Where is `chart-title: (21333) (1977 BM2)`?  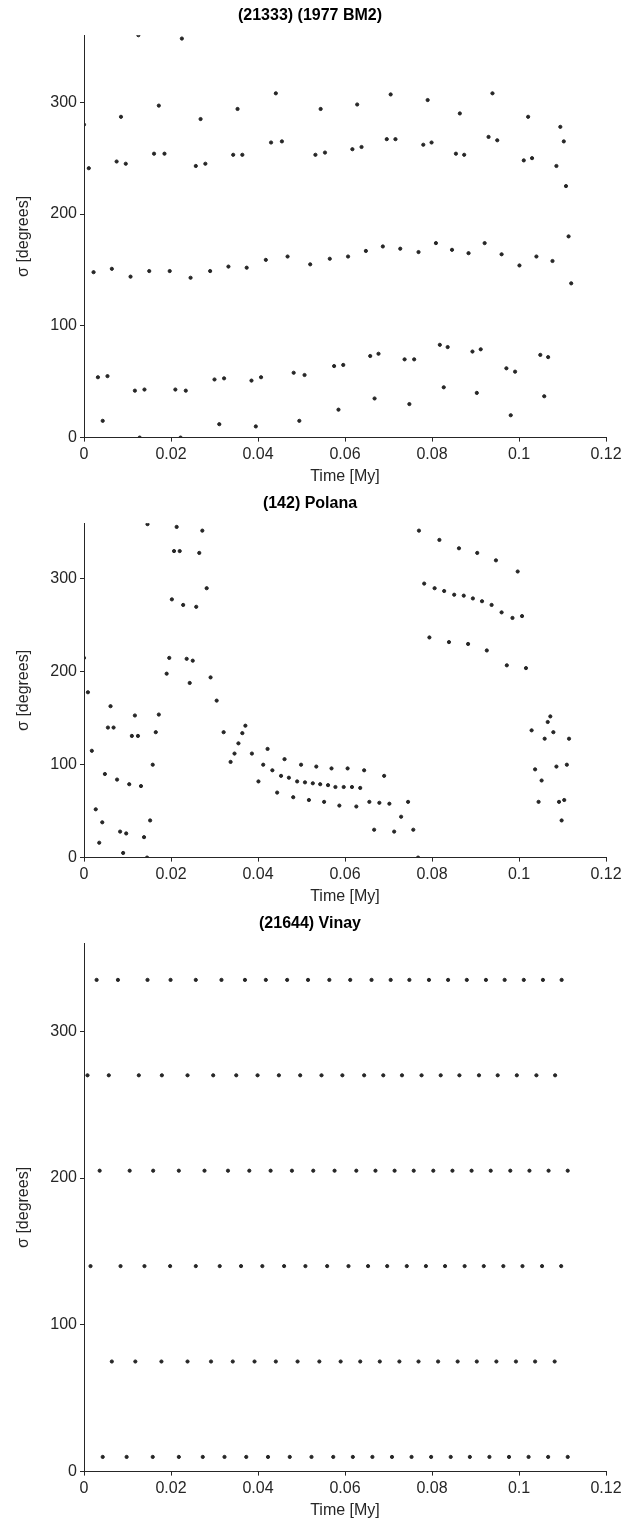 chart-title: (21333) (1977 BM2) is located at coordinates (310, 15).